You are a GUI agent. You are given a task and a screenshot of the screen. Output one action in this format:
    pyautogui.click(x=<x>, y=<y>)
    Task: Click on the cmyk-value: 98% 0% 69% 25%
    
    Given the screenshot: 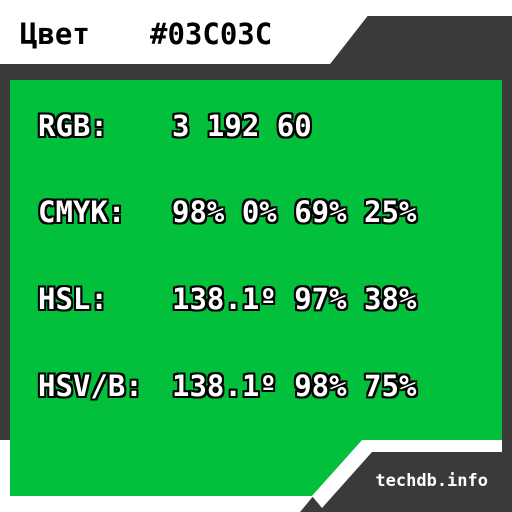 What is the action you would take?
    pyautogui.click(x=294, y=212)
    